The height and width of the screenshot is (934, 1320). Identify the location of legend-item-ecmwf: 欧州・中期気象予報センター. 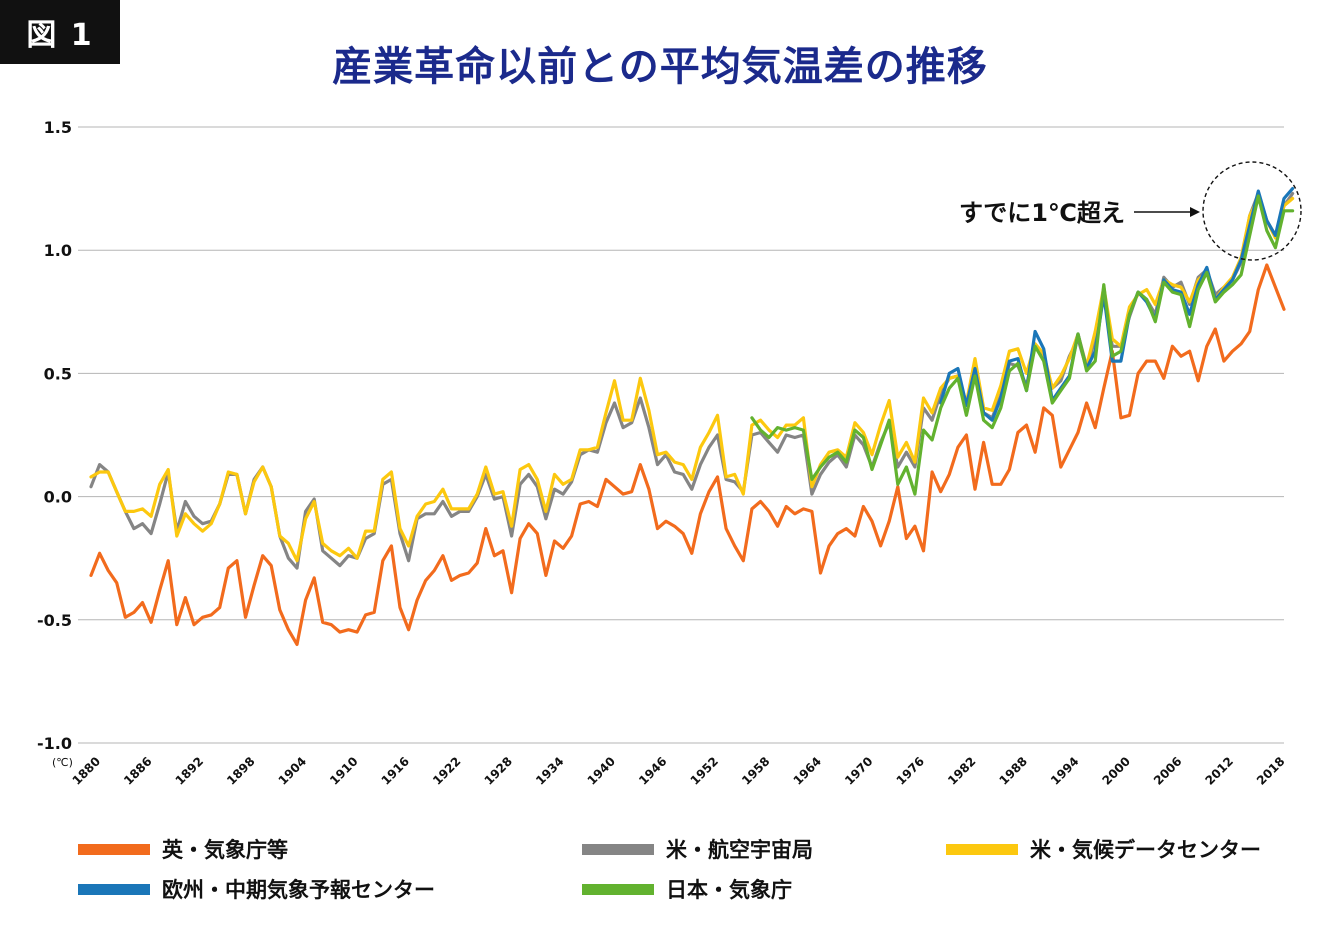
(256, 889).